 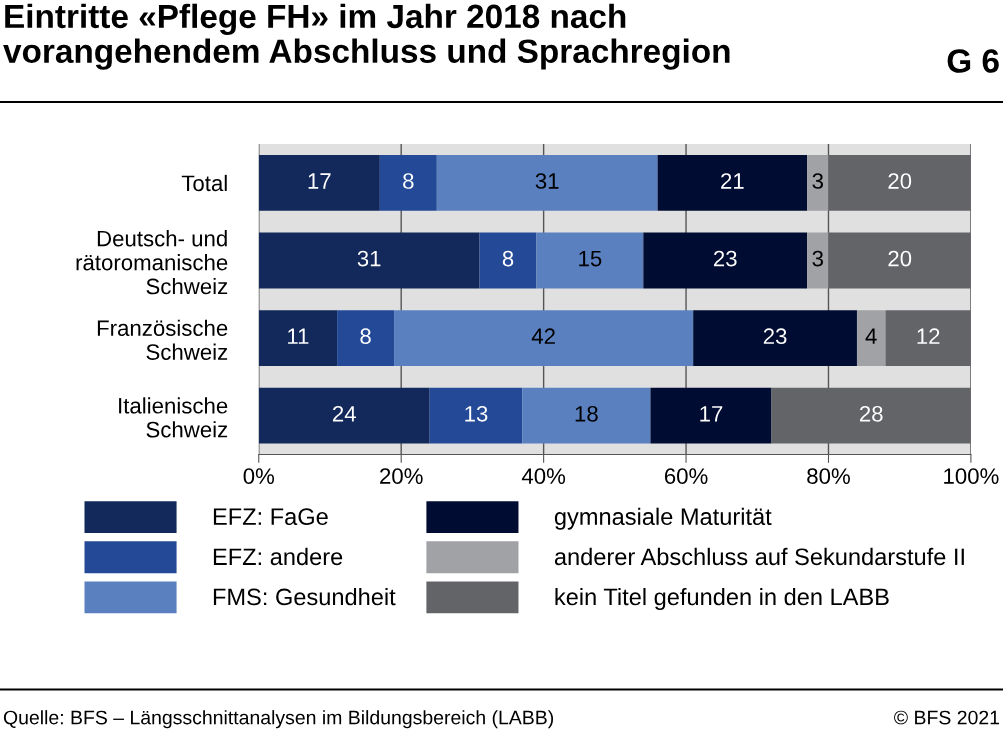 I want to click on data-label: 4, so click(x=871, y=336).